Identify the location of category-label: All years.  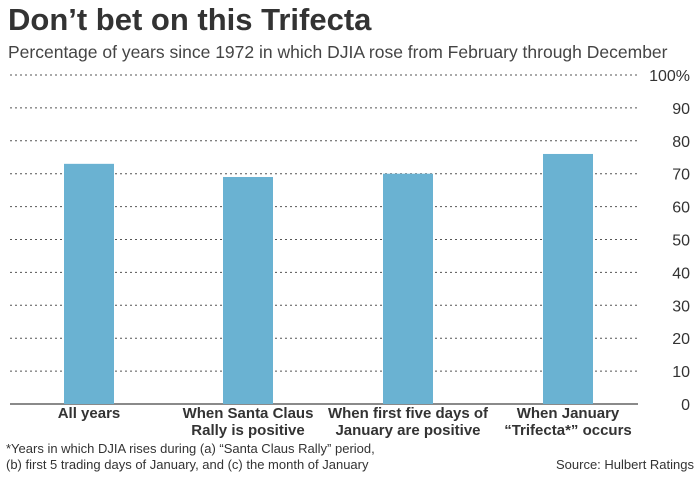
(89, 413).